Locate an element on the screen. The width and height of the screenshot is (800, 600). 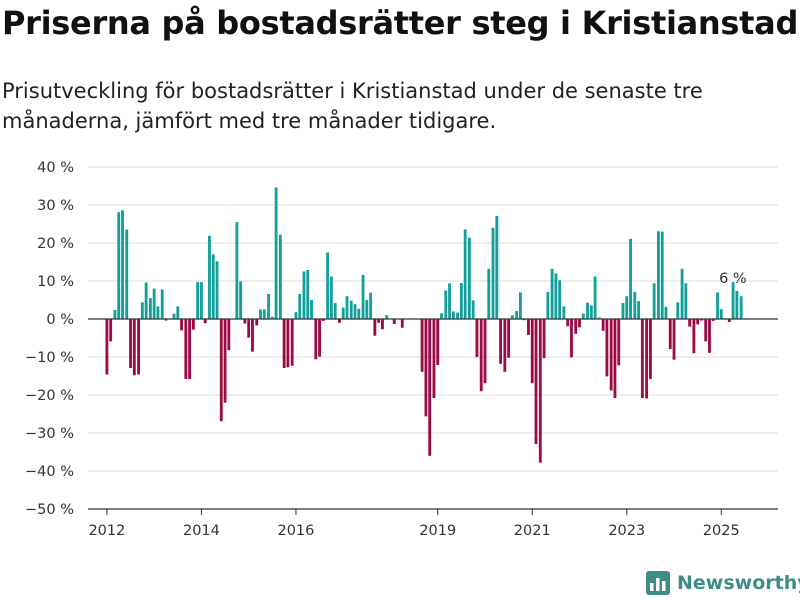
y-tick-label: 10 % is located at coordinates (55, 282).